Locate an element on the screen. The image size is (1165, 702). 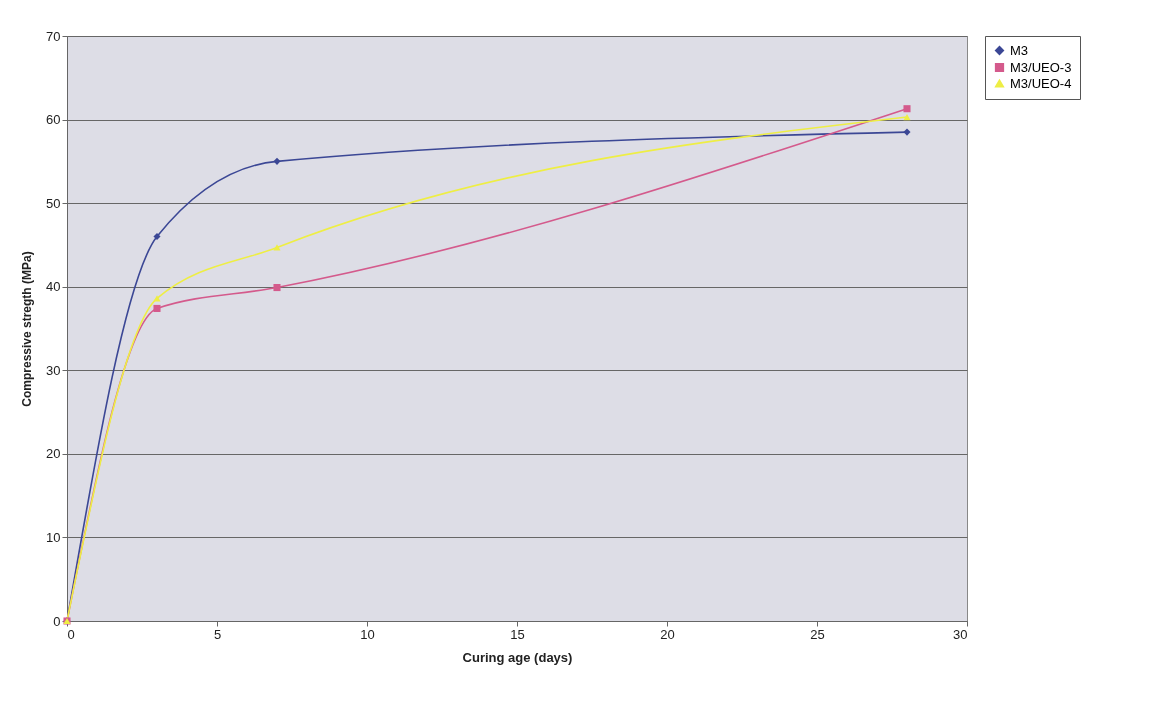
y-tick-label: 50 is located at coordinates (53, 203).